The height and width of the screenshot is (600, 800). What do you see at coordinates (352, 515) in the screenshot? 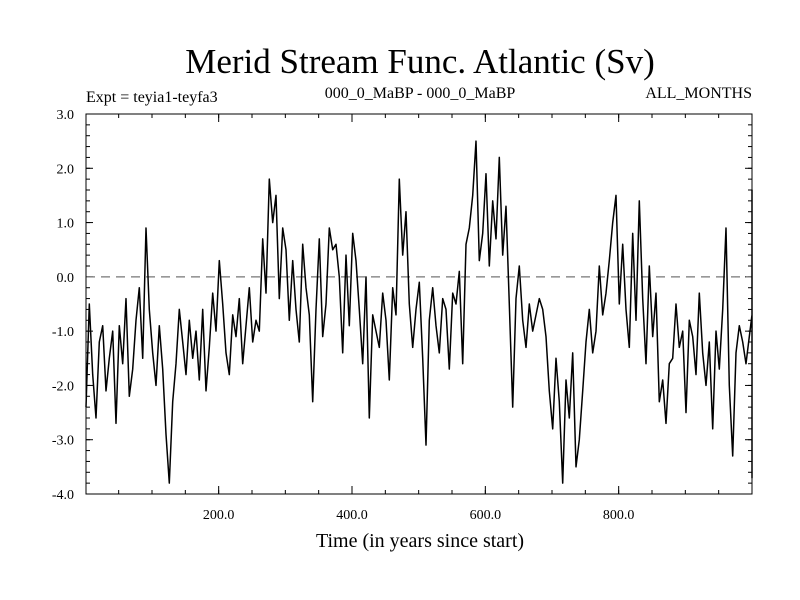
I see `x-tick-label: 400.0` at bounding box center [352, 515].